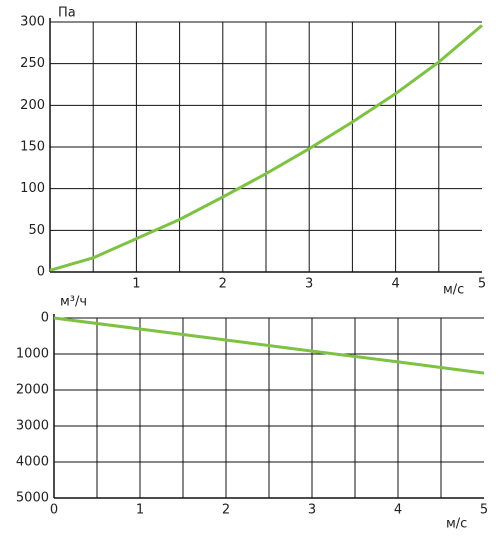  I want to click on y-axis-label: Па, so click(67, 13).